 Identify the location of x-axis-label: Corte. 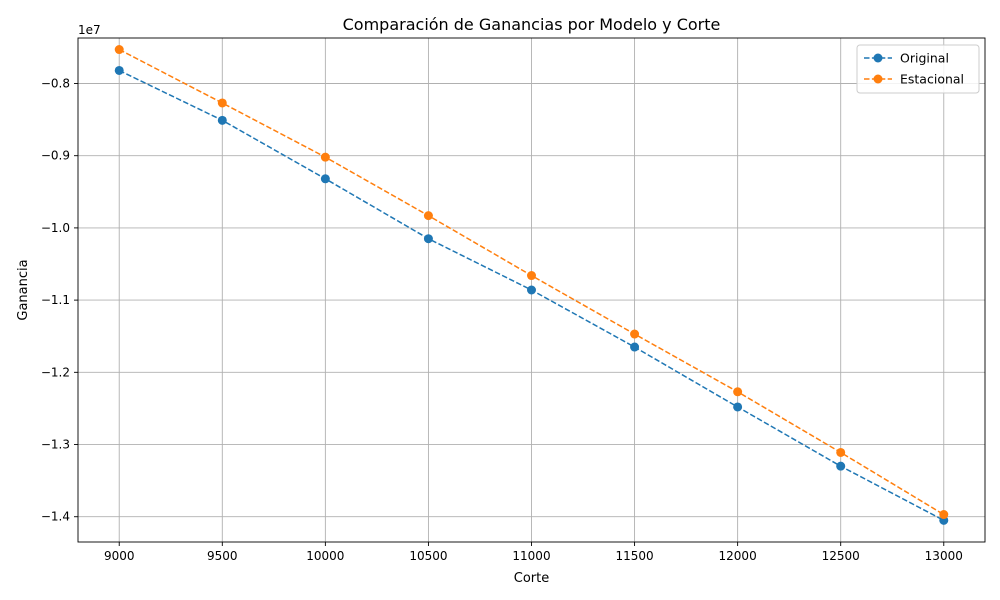
(531, 578).